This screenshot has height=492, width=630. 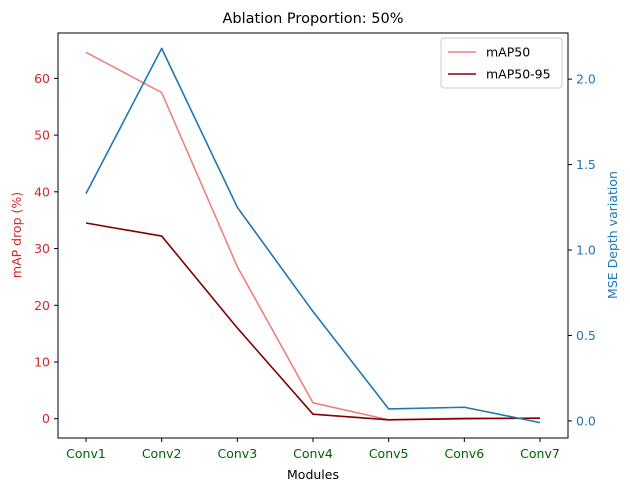 What do you see at coordinates (586, 420) in the screenshot?
I see `y-right-tick-label: 0.0` at bounding box center [586, 420].